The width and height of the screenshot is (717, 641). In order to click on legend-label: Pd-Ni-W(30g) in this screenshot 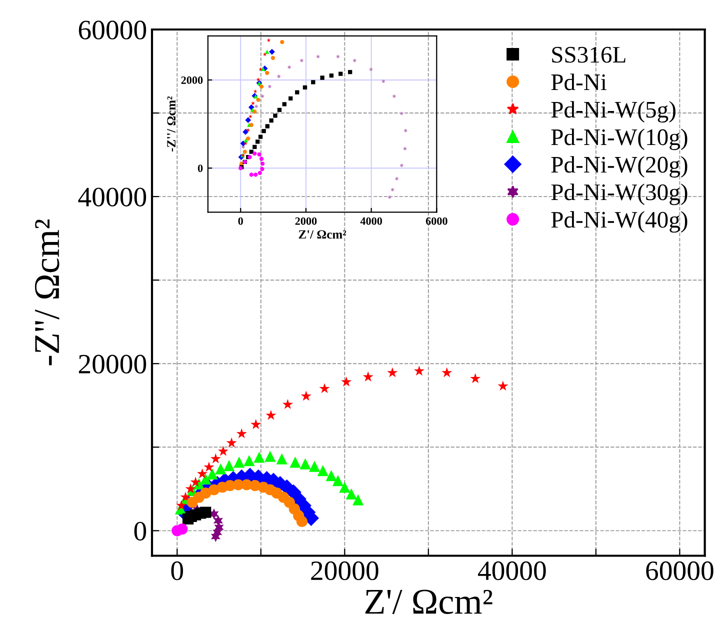, I will do `click(619, 195)`.